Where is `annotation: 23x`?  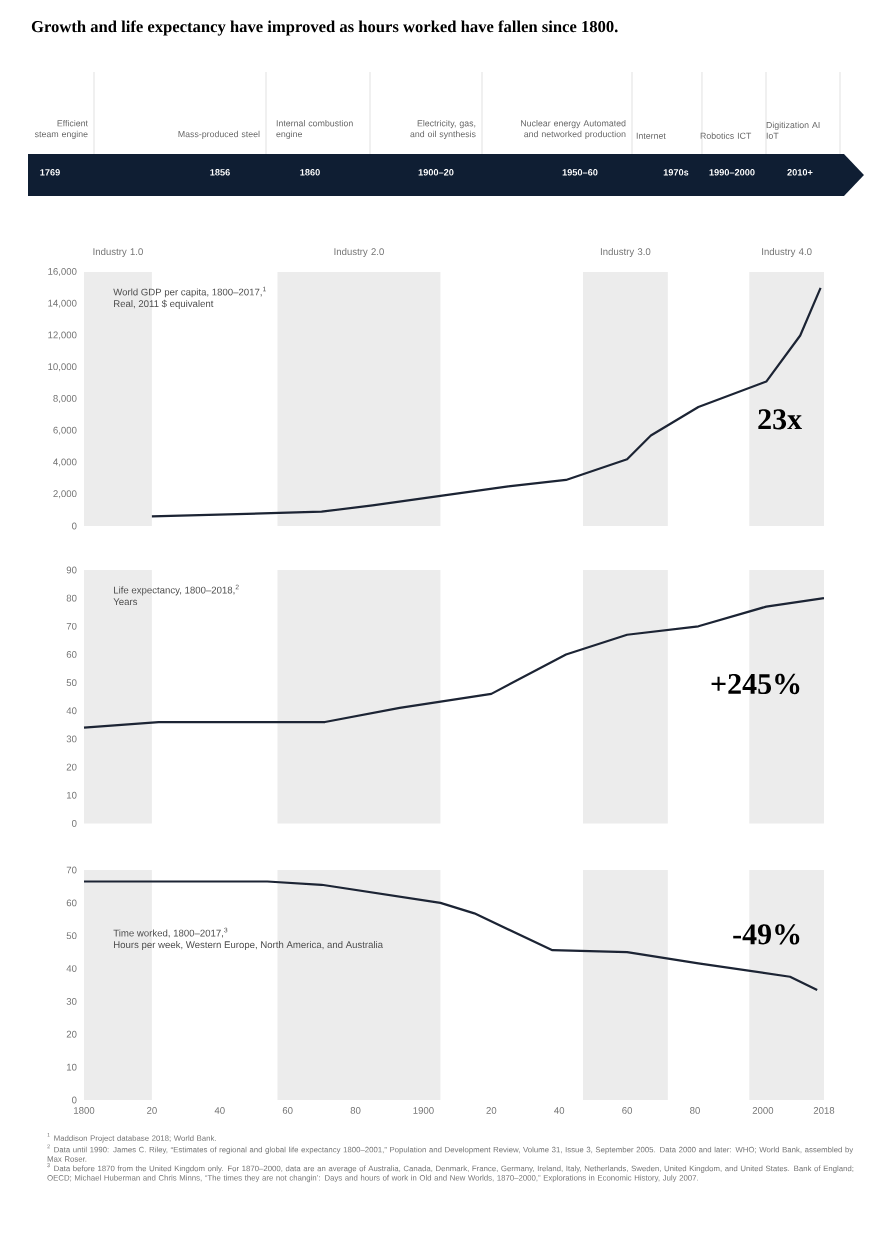
annotation: 23x is located at coordinates (780, 419).